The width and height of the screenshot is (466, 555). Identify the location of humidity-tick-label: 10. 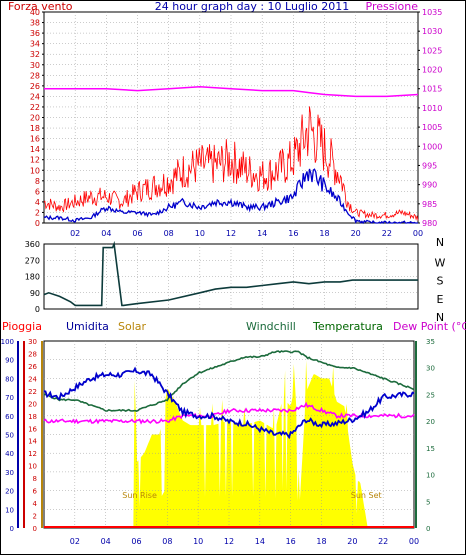
(9, 510).